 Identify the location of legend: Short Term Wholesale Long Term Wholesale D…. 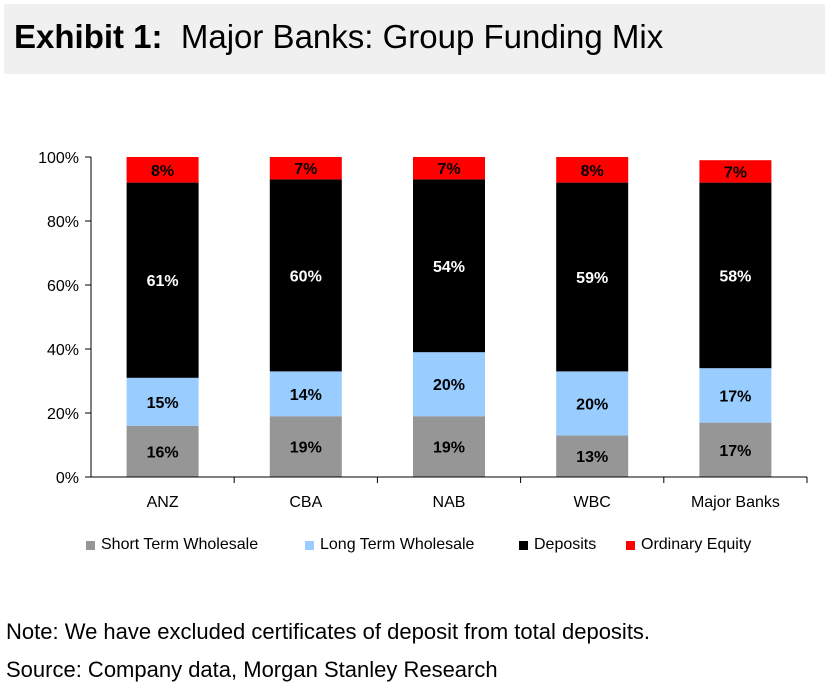
(414, 545).